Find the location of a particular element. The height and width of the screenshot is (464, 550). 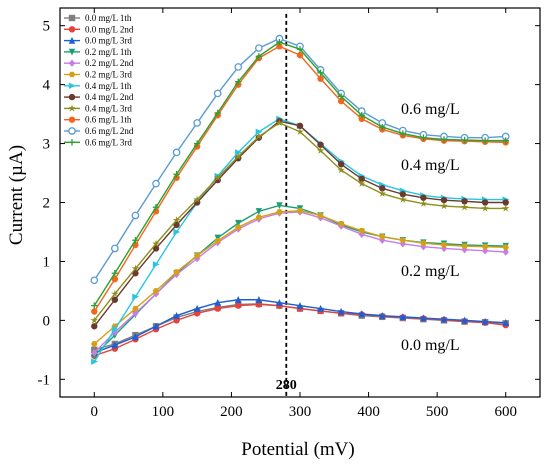

y-tick-label: 0 is located at coordinates (47, 321).